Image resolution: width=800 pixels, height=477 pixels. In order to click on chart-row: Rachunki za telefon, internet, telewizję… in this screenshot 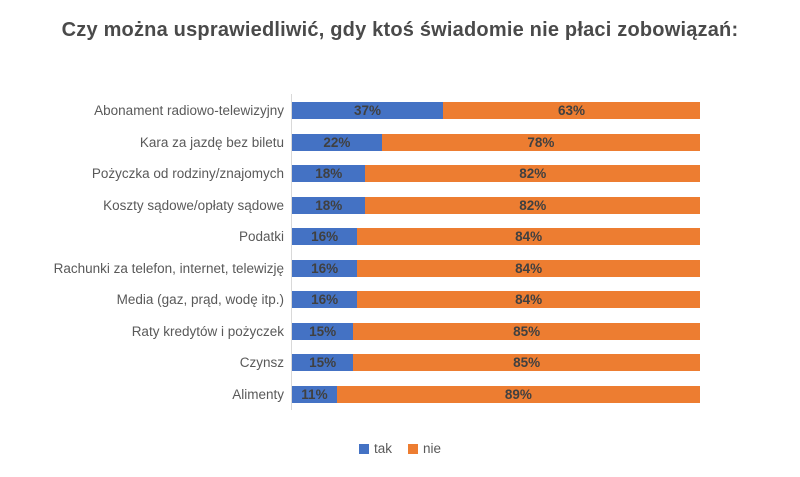, I will do `click(400, 269)`.